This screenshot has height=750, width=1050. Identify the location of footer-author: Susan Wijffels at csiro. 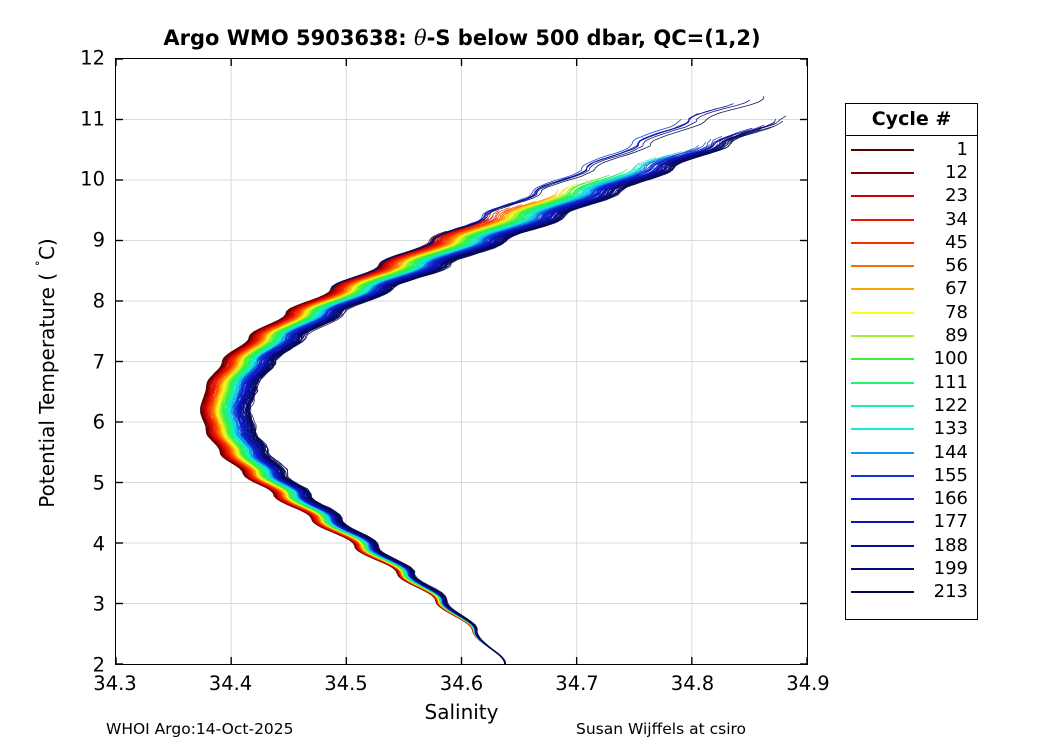
(661, 729).